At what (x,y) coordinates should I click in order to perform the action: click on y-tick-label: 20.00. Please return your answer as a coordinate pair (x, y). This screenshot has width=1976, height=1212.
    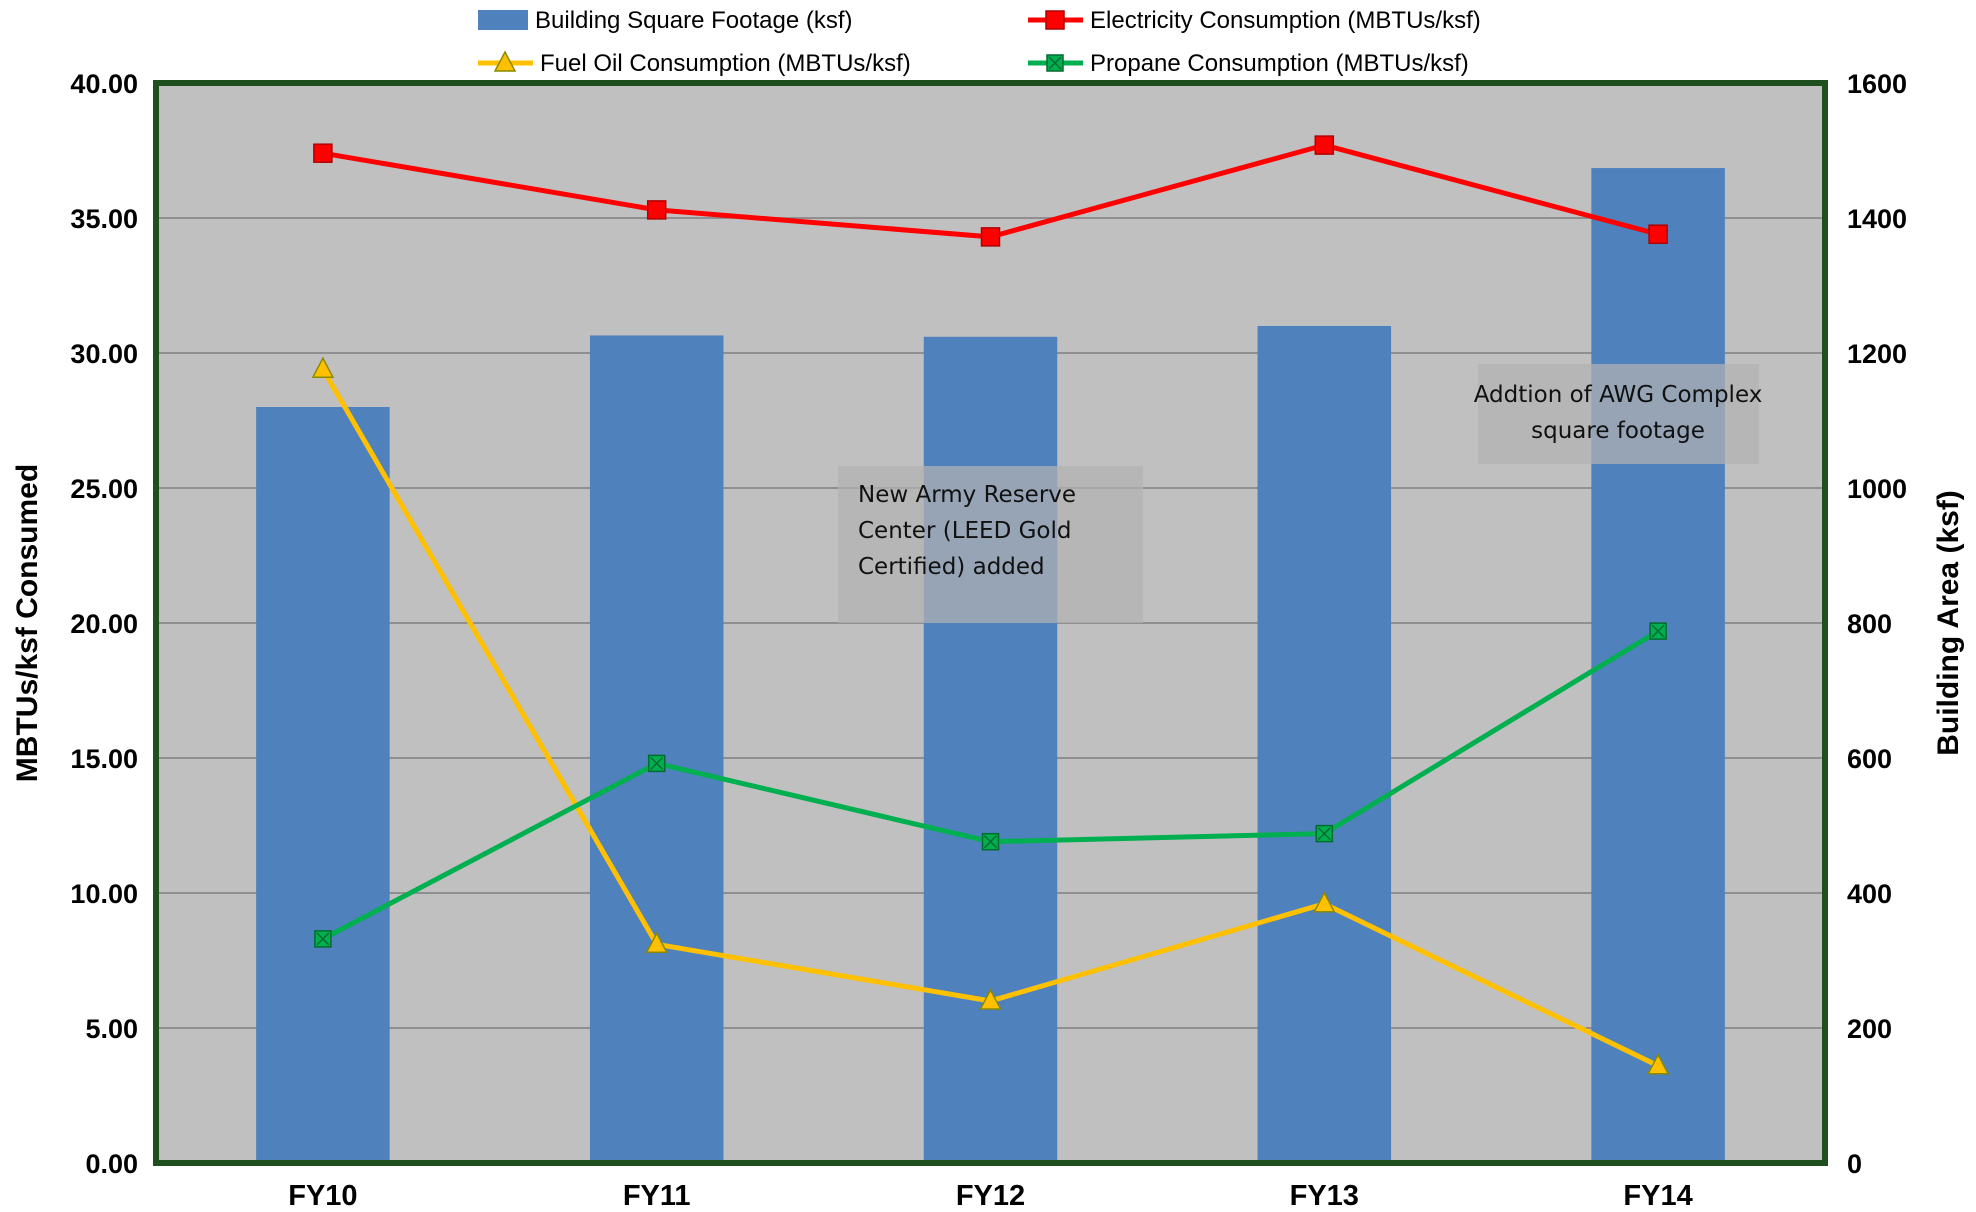
    Looking at the image, I should click on (104, 624).